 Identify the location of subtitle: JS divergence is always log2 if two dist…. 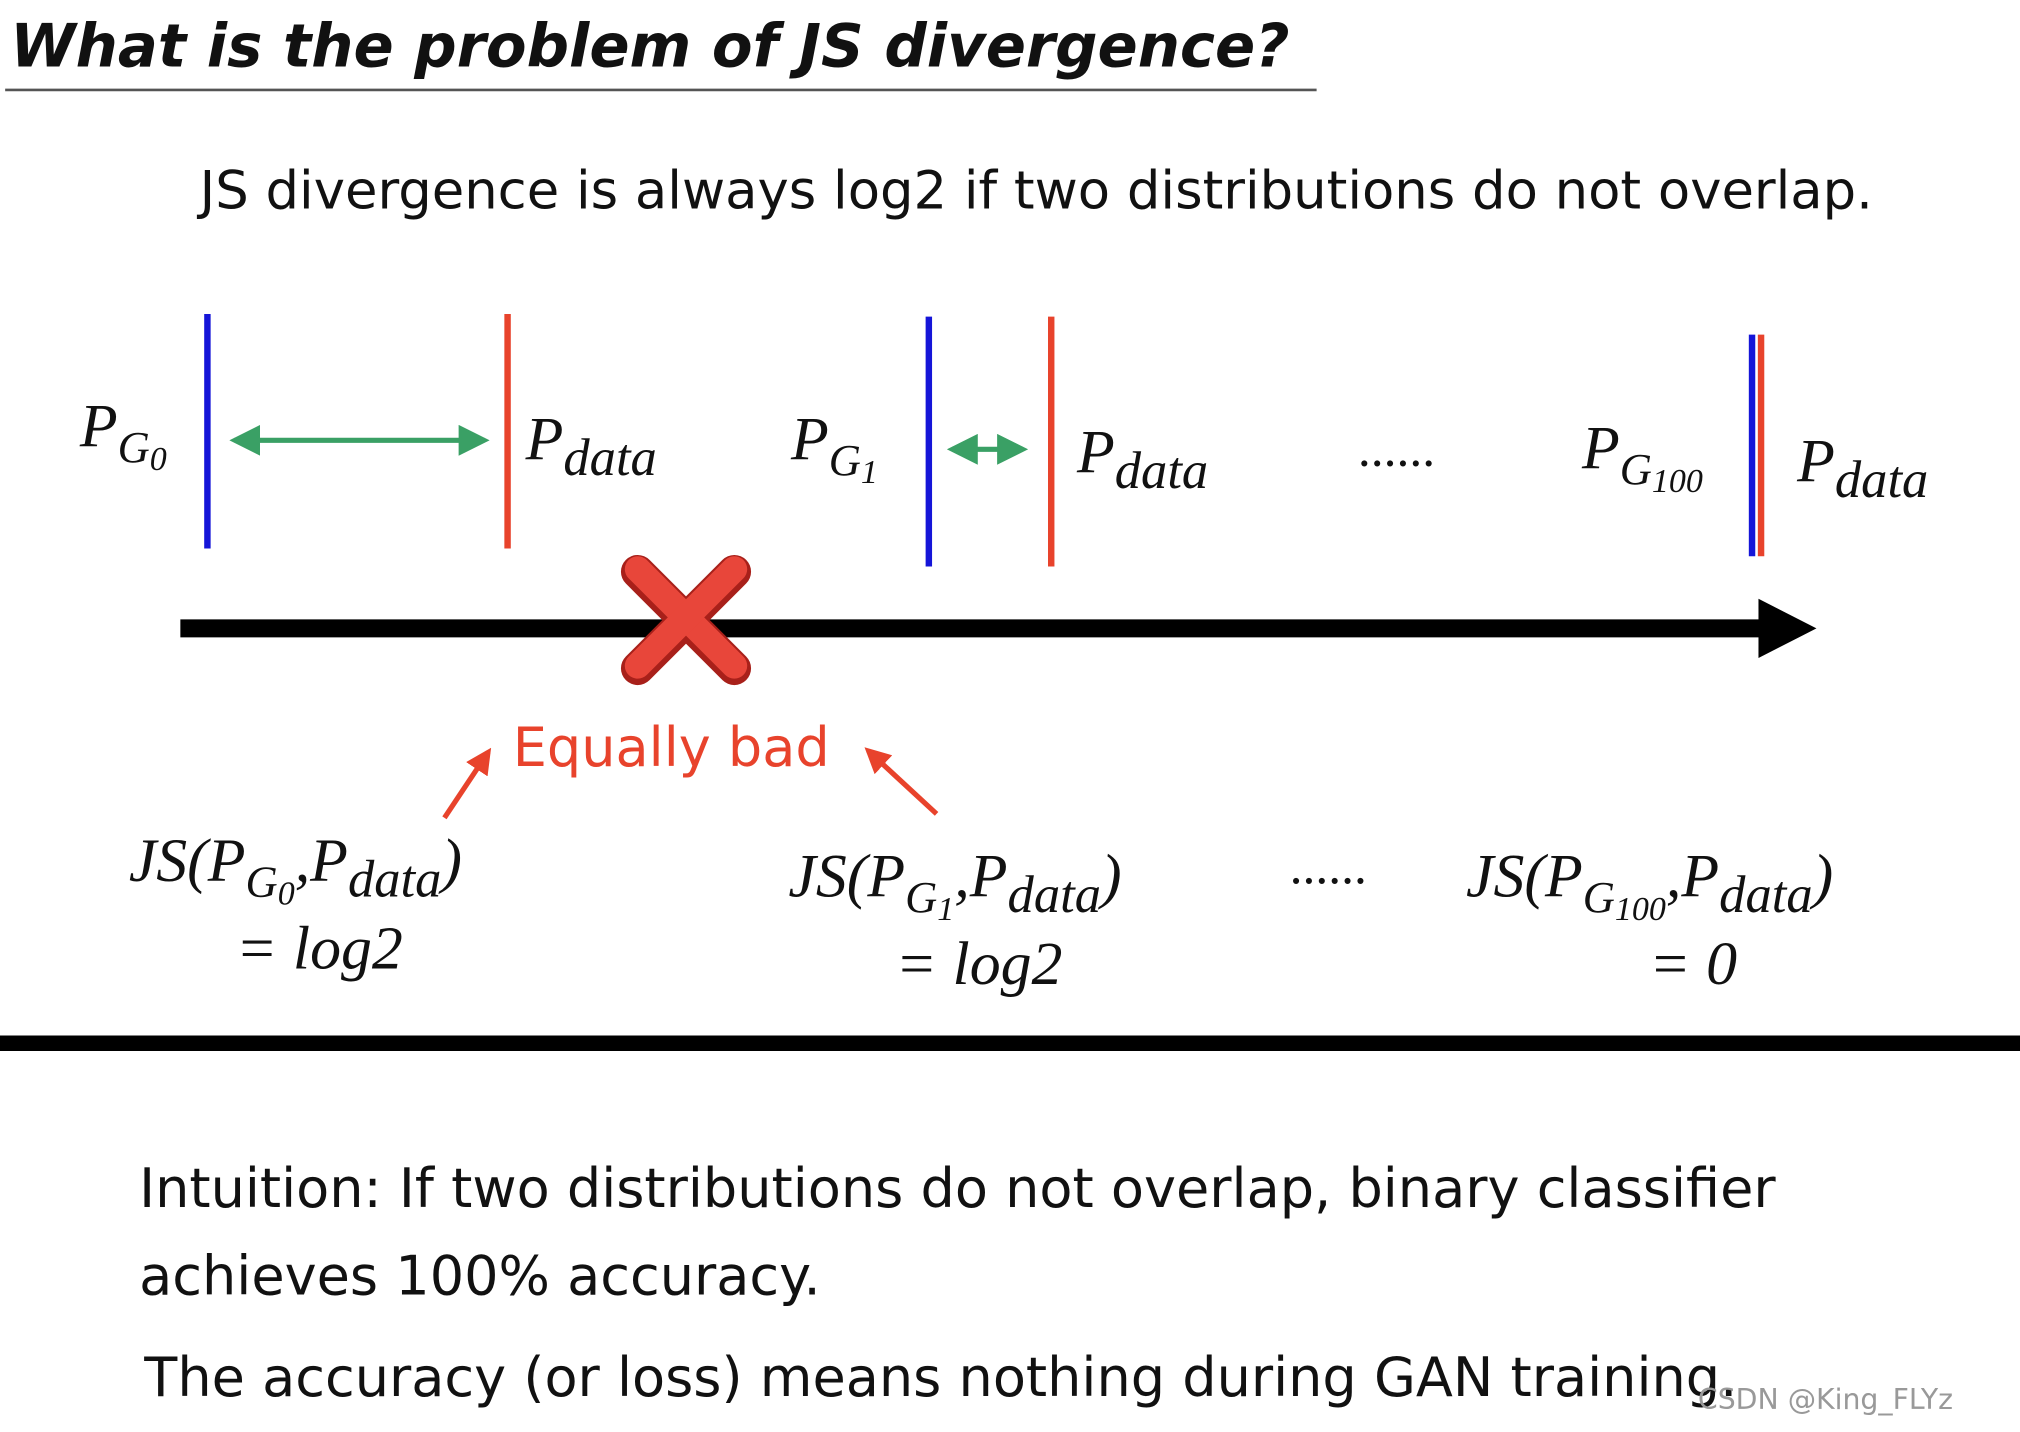
(1035, 190).